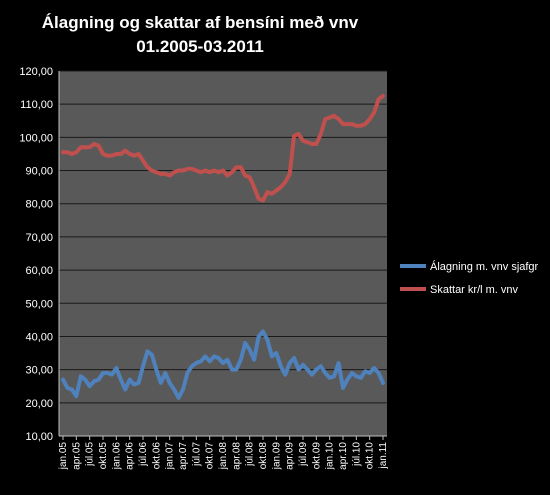  What do you see at coordinates (290, 456) in the screenshot?
I see `x-tick-label: apr.09` at bounding box center [290, 456].